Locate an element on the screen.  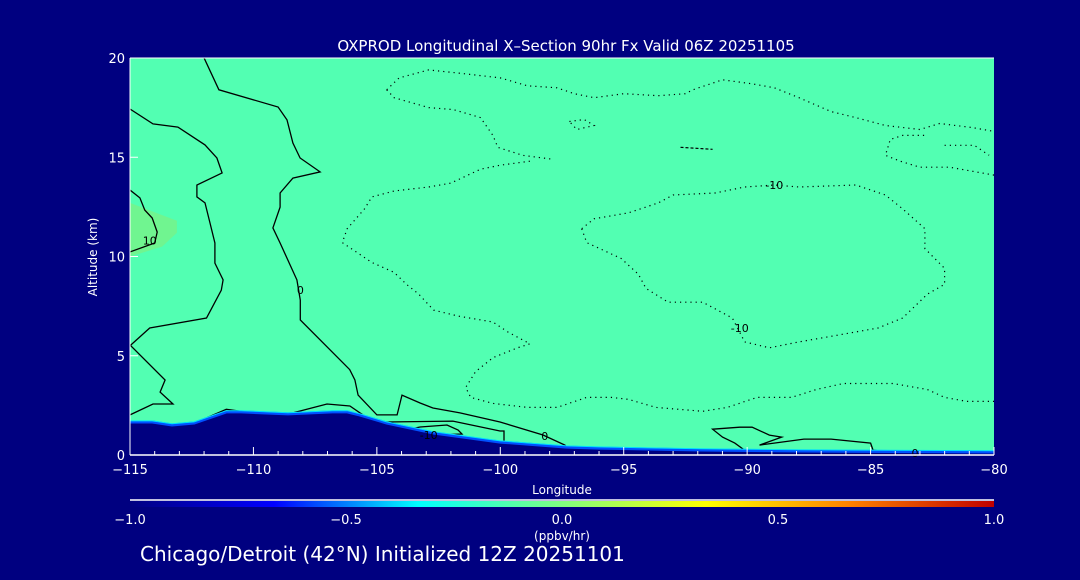
y-tick-label: 5 is located at coordinates (121, 357).